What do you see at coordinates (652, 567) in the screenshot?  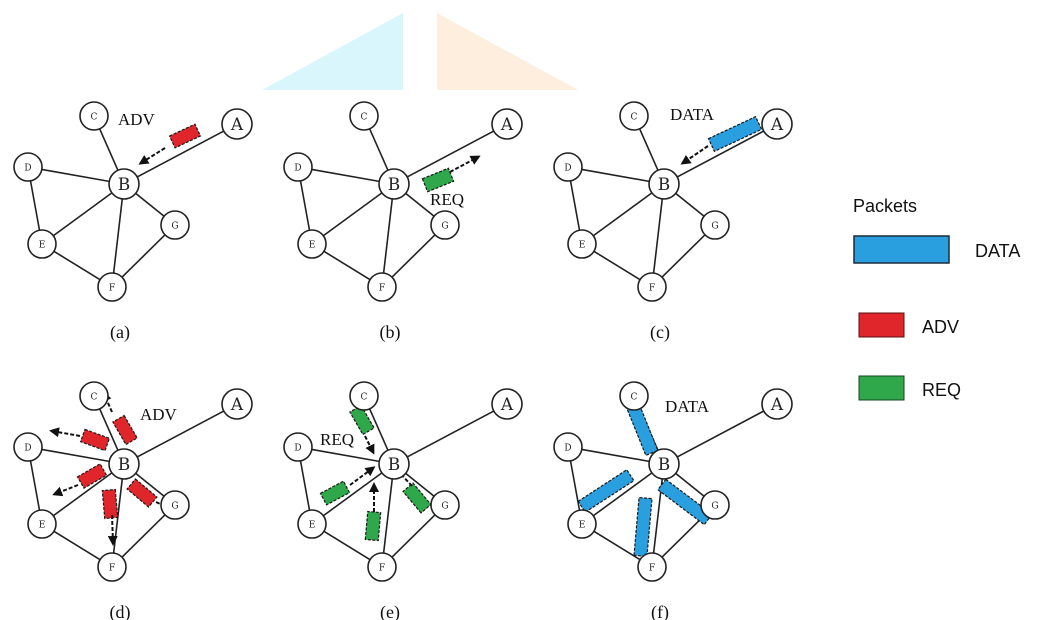 I see `node-f: F` at bounding box center [652, 567].